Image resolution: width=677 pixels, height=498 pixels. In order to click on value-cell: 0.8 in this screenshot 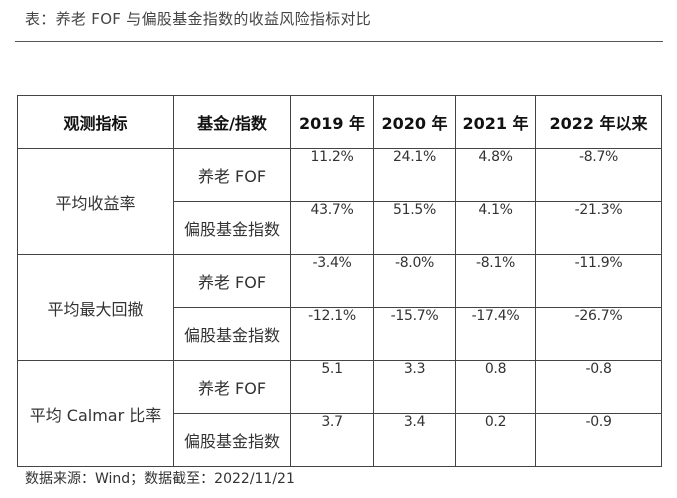, I will do `click(495, 387)`.